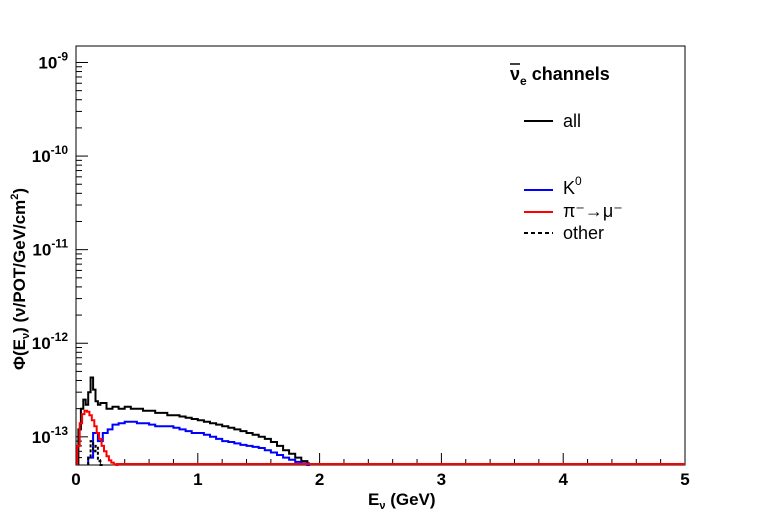  Describe the element at coordinates (50, 154) in the screenshot. I see `y-tick-label: 10-10` at that location.